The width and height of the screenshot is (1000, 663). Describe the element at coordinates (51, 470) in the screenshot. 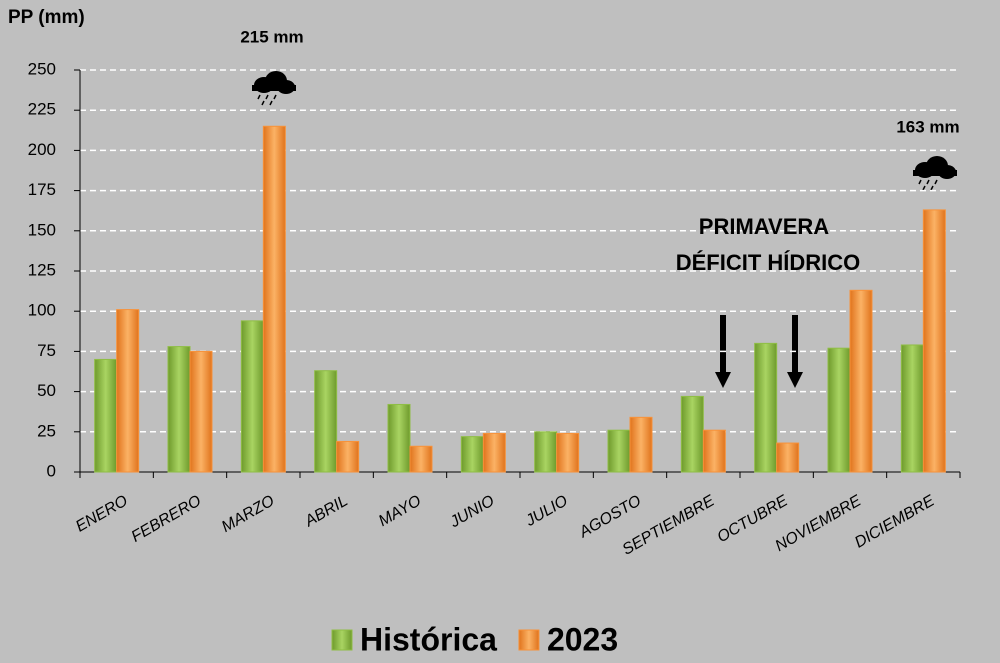

I see `y-tick-label: 0` at that location.